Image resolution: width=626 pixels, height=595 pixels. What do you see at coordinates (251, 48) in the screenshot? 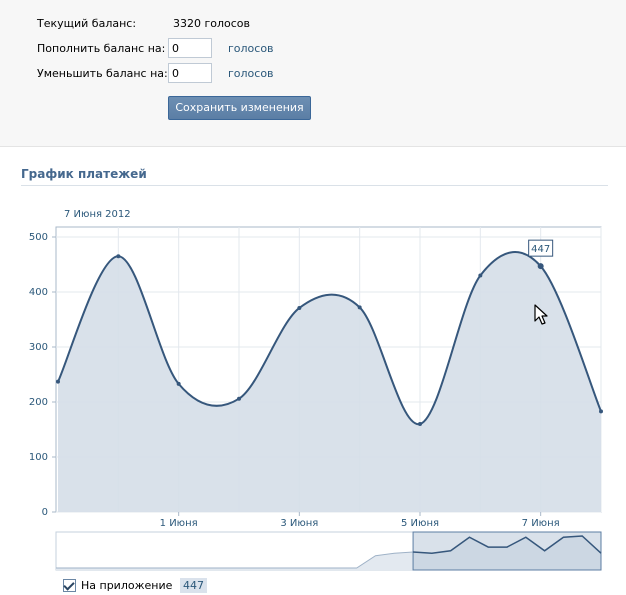
I see `topup-unit-link: голосов` at bounding box center [251, 48].